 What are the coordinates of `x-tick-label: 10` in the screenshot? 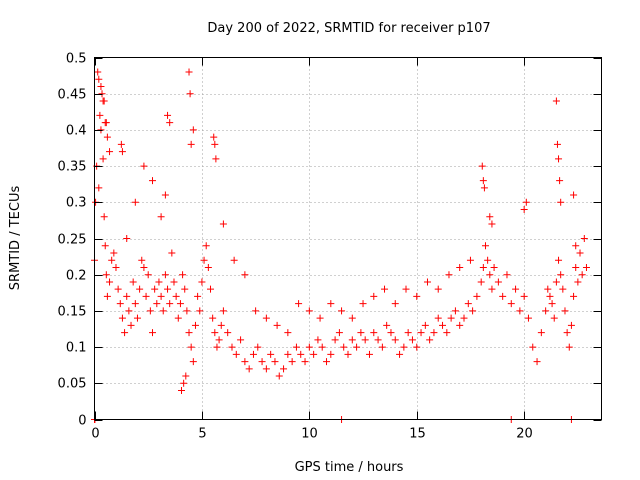 It's located at (309, 434).